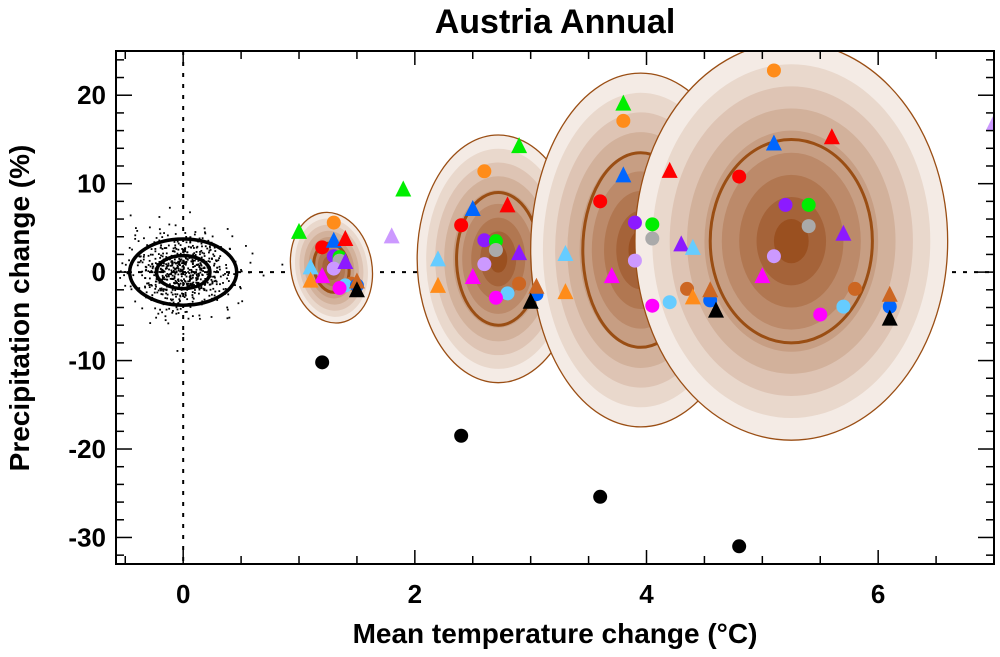 This screenshot has width=1000, height=657. I want to click on x-tick-labels: 0 2 4 6, so click(530, 594).